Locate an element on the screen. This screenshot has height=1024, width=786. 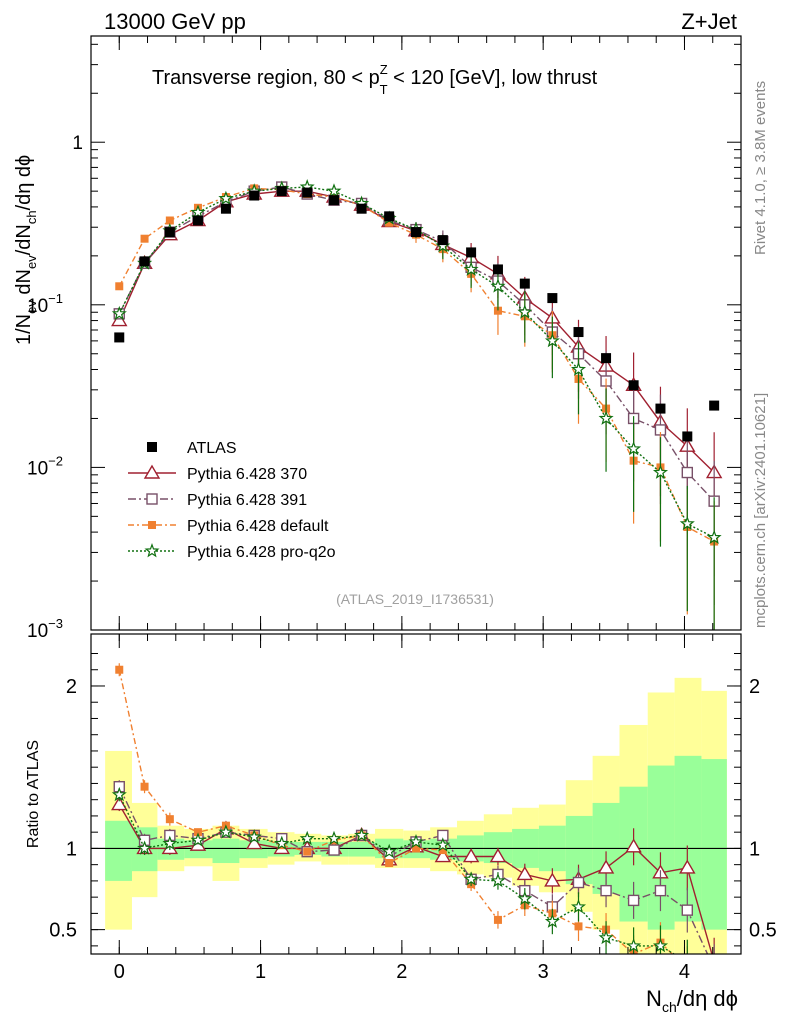
main-ytick-label: 10⁻¹ is located at coordinates (45, 304).